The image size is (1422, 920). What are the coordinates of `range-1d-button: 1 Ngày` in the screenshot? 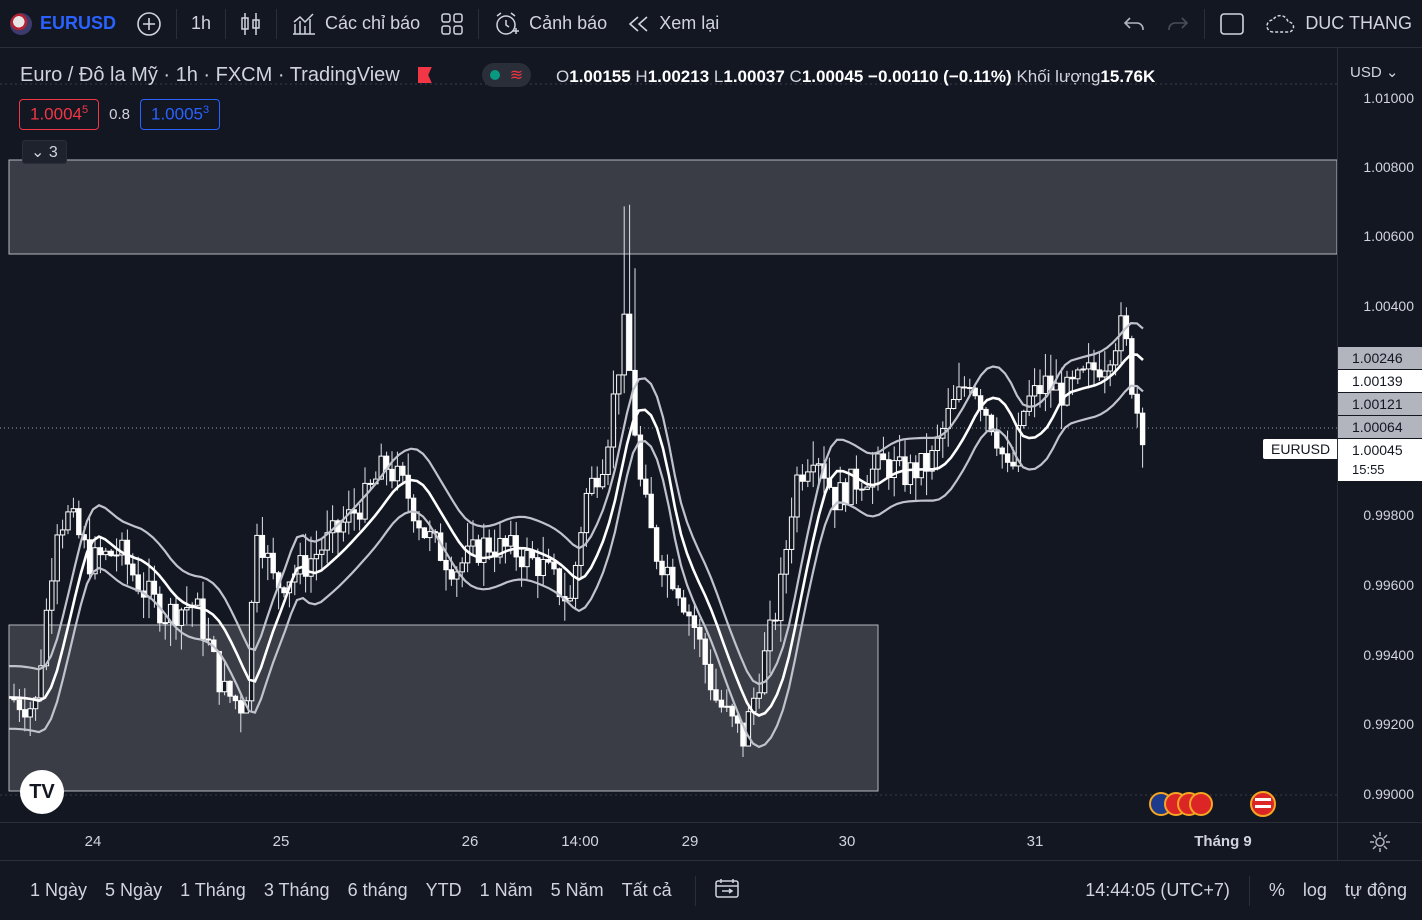 It's located at (59, 890).